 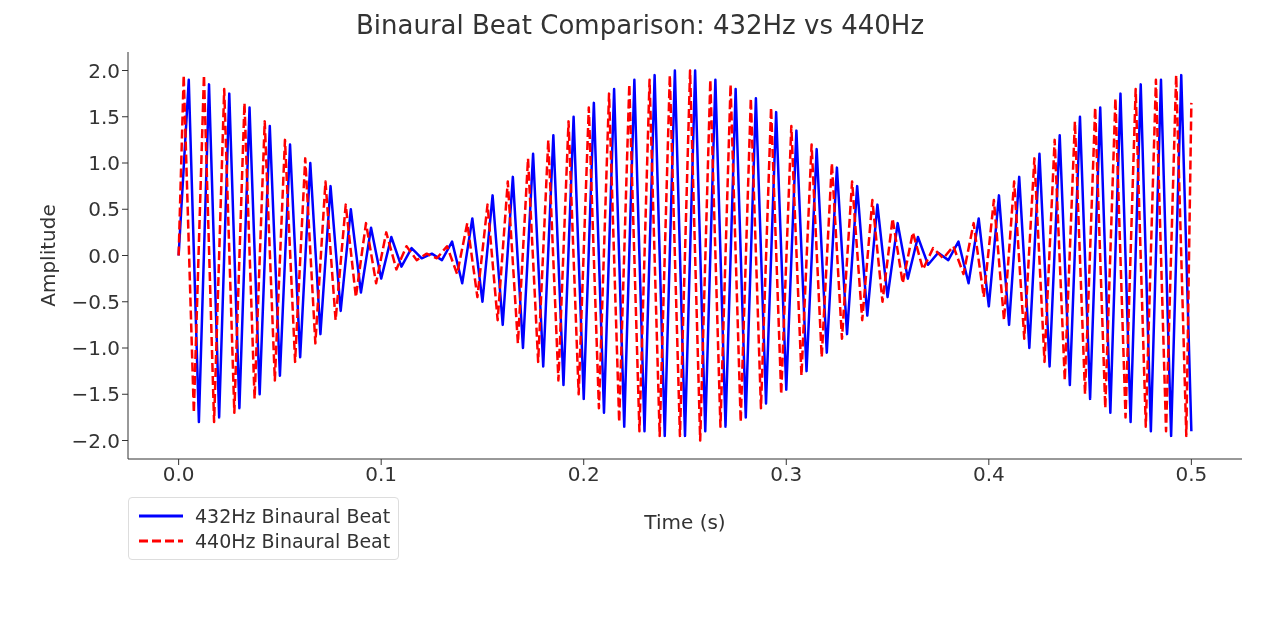 What do you see at coordinates (640, 25) in the screenshot?
I see `chart-title: Binaural Beat Comparison: 432Hz vs 440Hz` at bounding box center [640, 25].